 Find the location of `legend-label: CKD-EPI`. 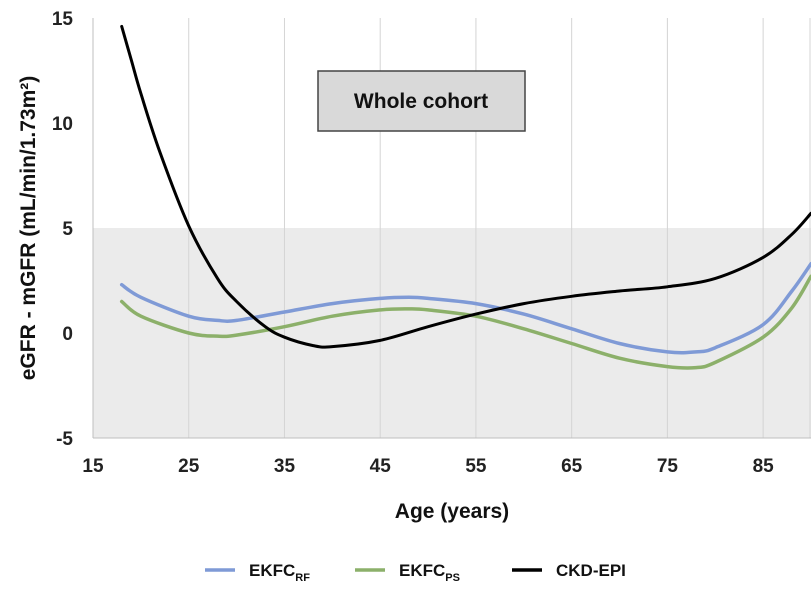

legend-label: CKD-EPI is located at coordinates (591, 570).